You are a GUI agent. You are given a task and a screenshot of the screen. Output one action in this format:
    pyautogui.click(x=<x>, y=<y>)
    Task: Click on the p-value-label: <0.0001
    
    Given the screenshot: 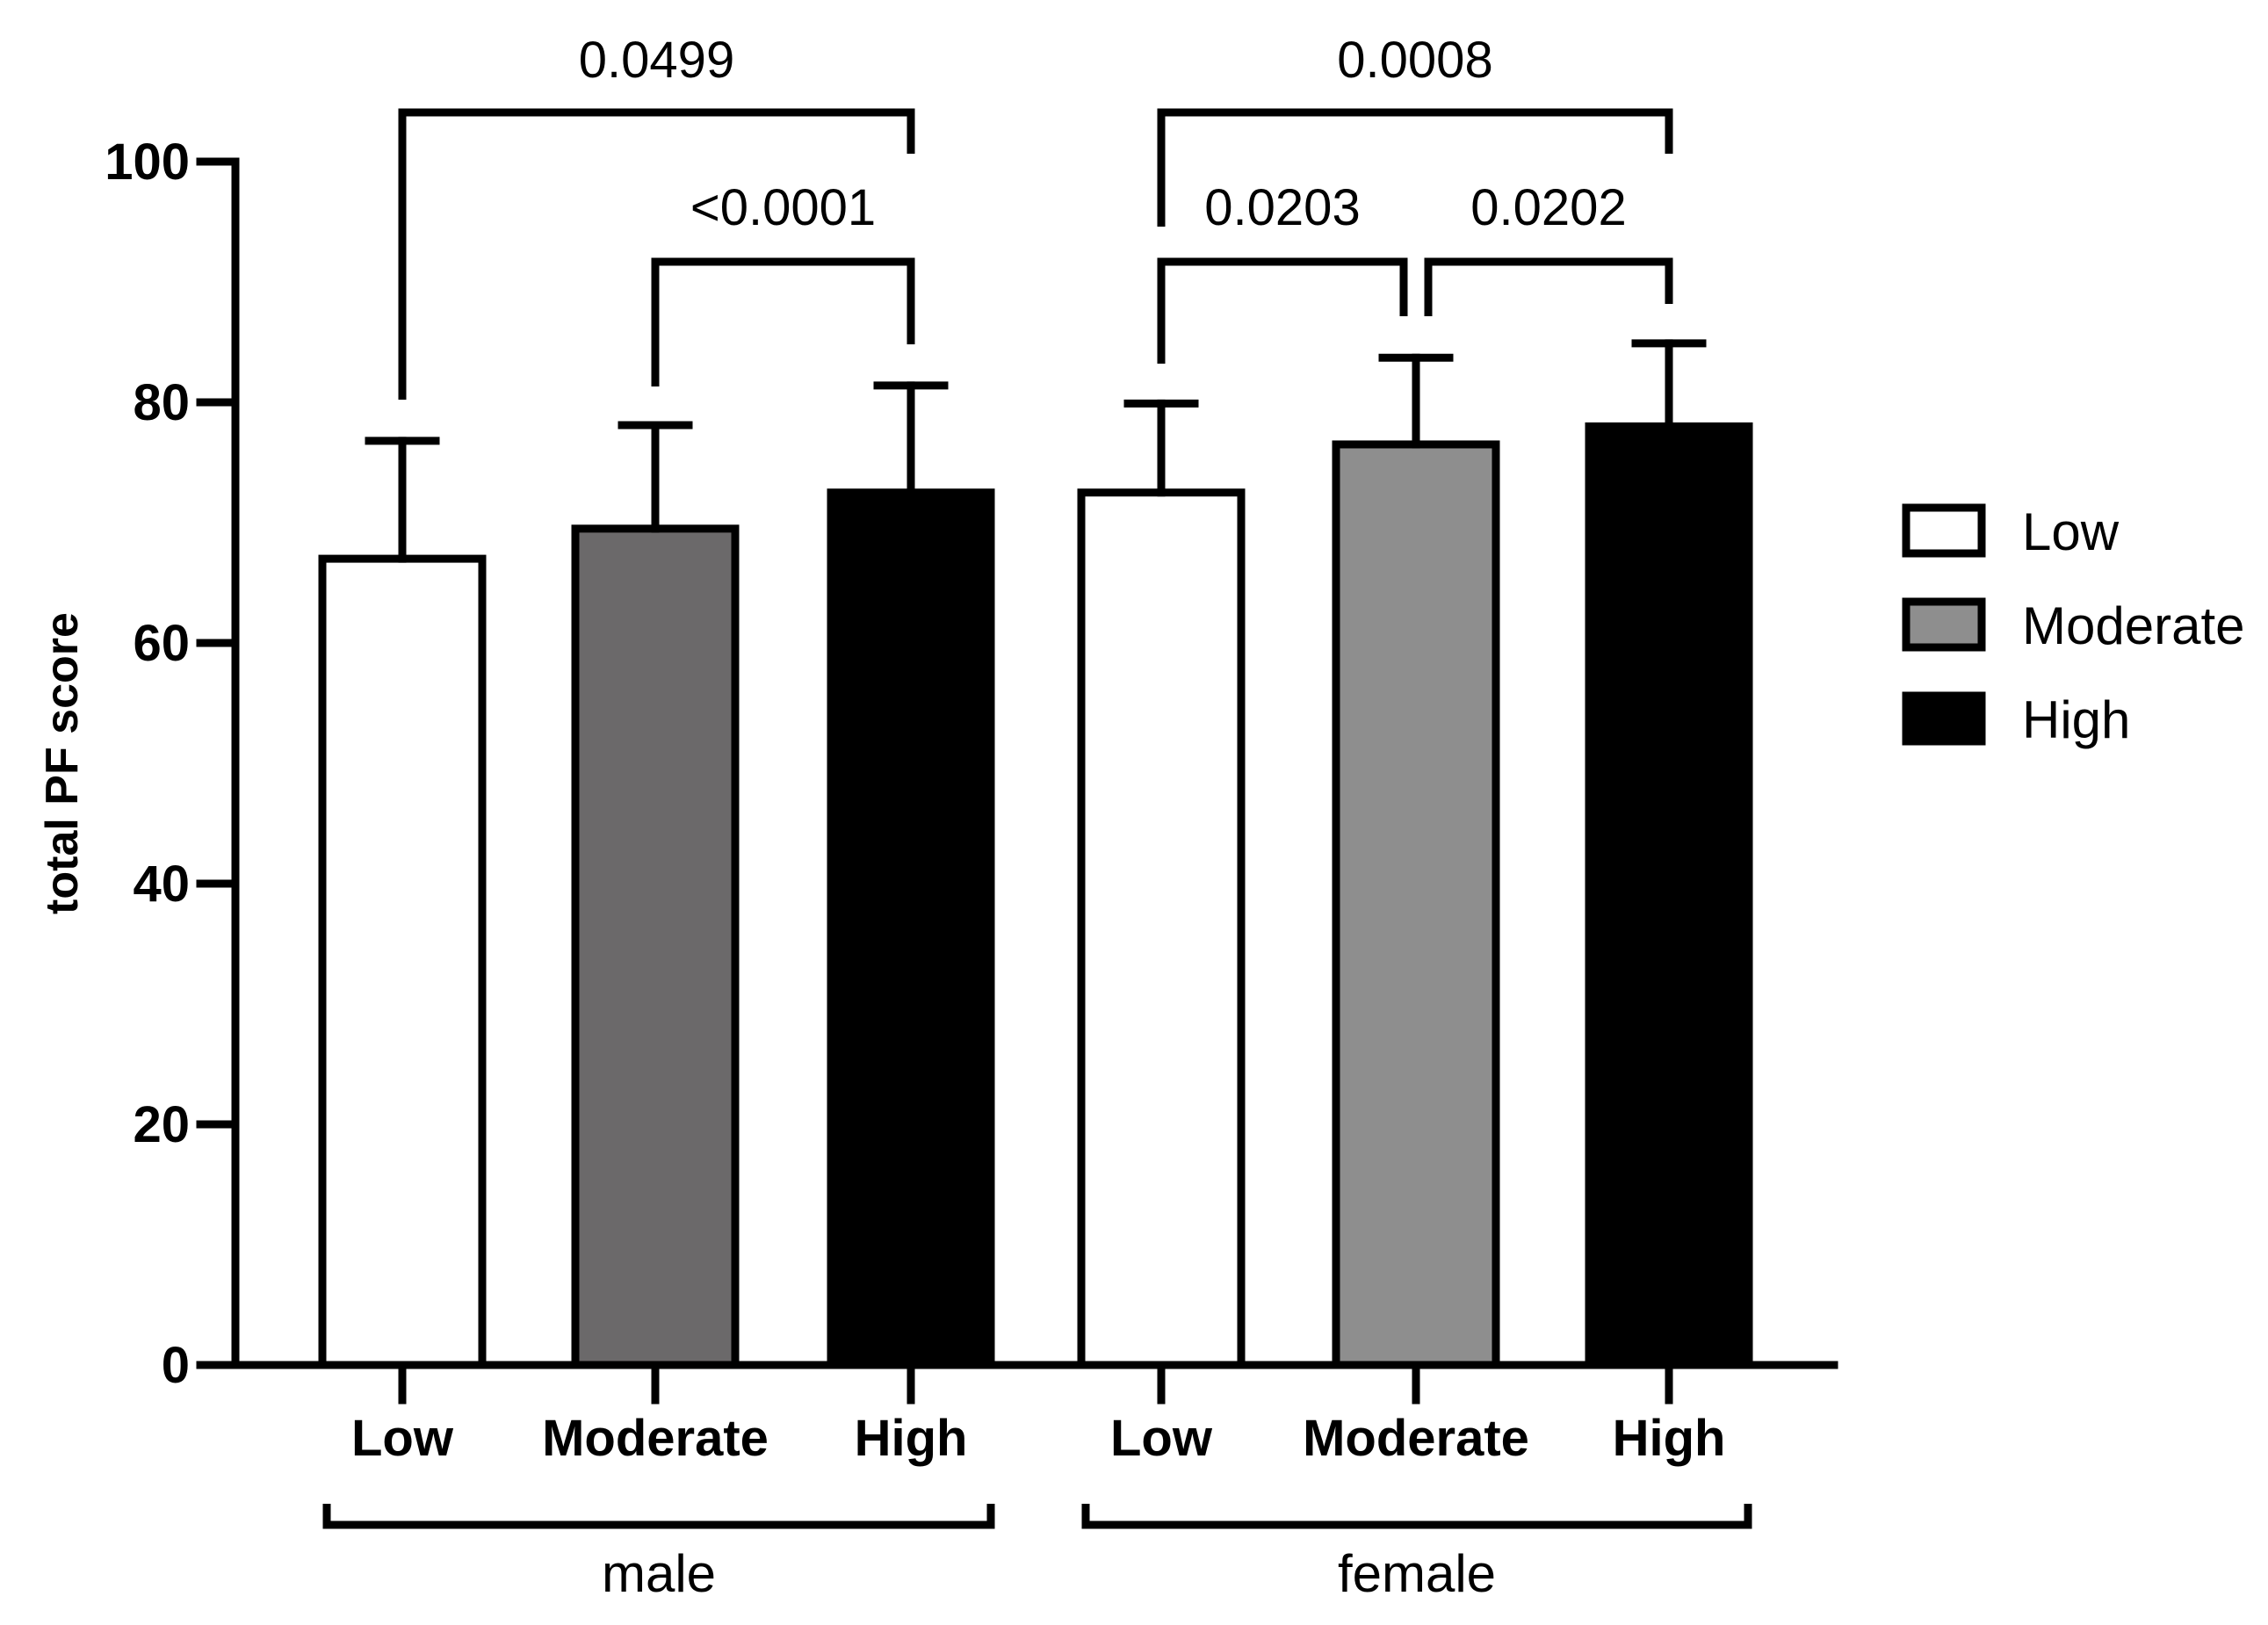 What is the action you would take?
    pyautogui.click(x=783, y=207)
    